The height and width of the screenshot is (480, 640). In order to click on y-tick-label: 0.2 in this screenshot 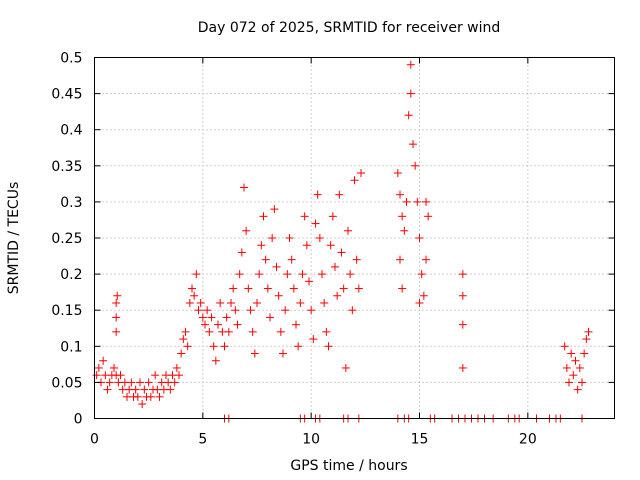, I will do `click(71, 275)`.